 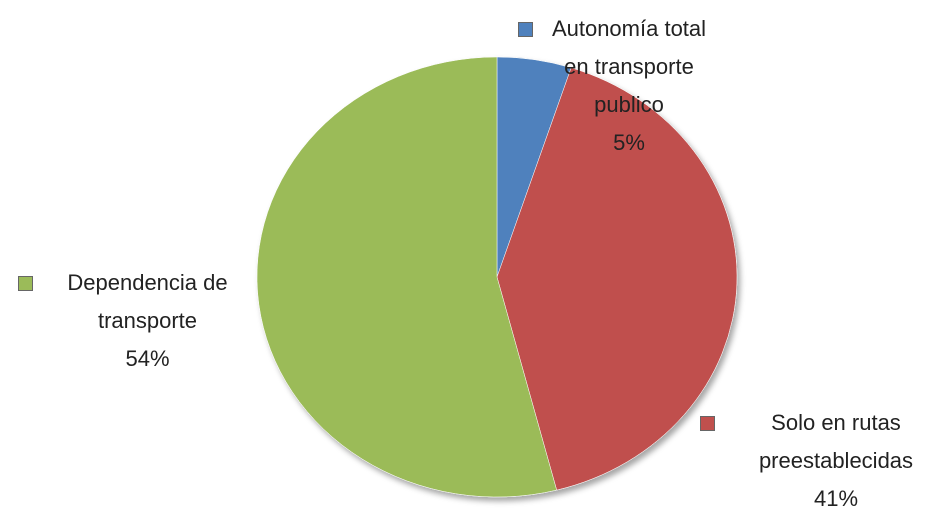 What do you see at coordinates (147, 358) in the screenshot?
I see `value-label: 54%` at bounding box center [147, 358].